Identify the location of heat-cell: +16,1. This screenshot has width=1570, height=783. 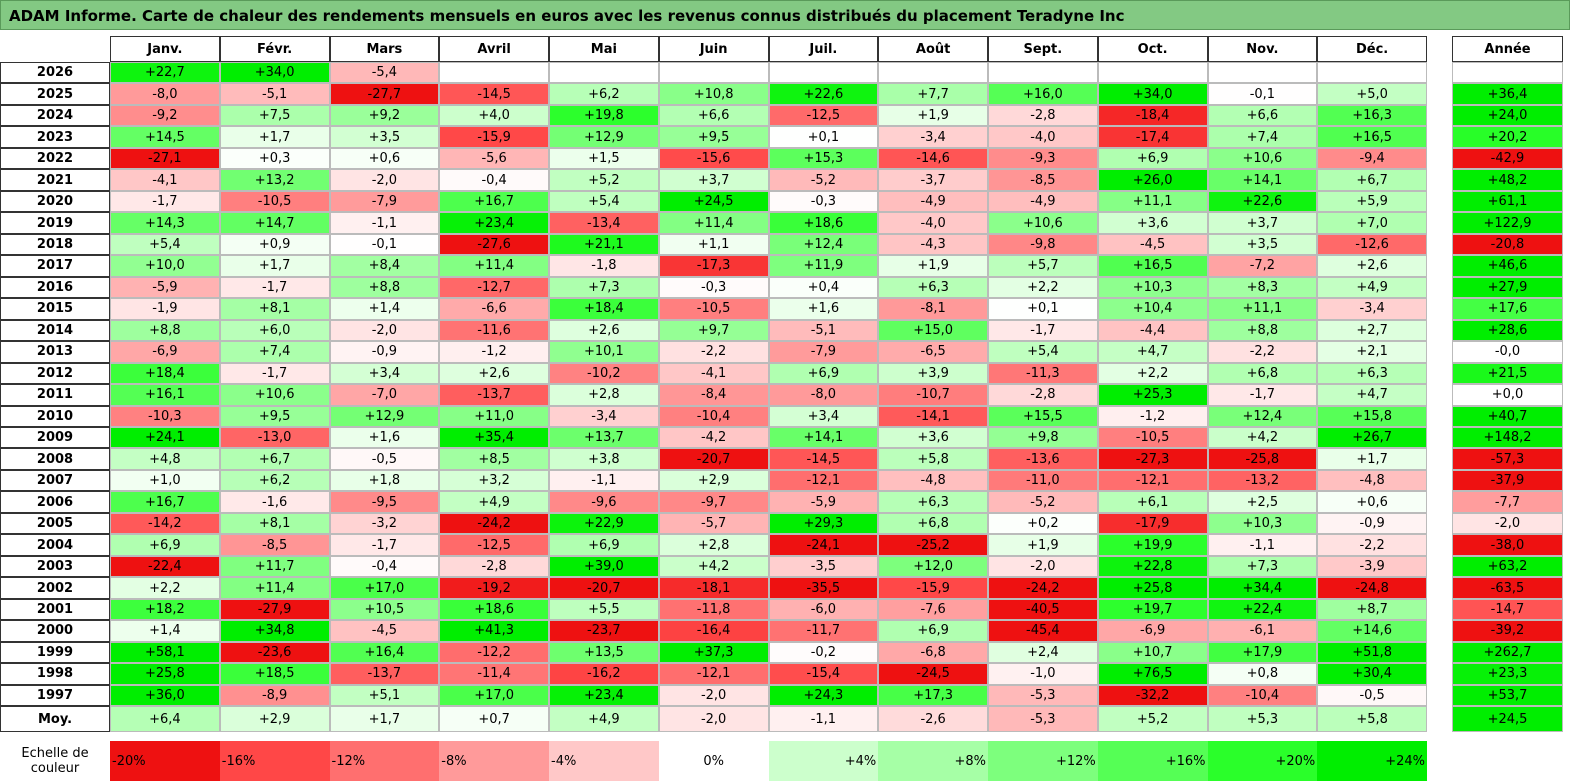
(165, 395).